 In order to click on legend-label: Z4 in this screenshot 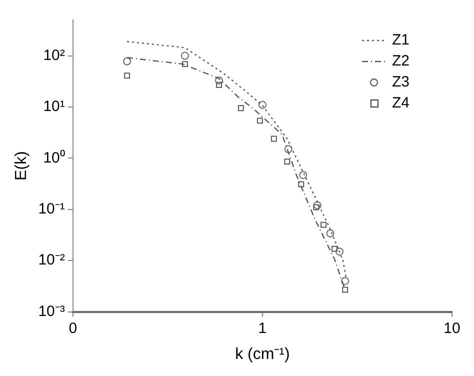, I will do `click(401, 103)`.